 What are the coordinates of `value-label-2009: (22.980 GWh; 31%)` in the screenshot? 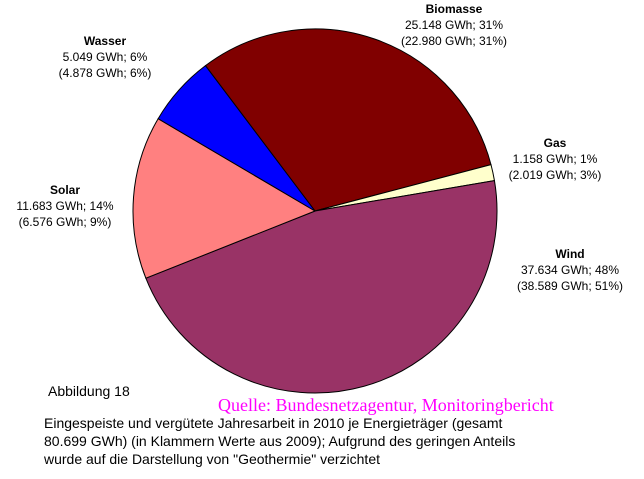 It's located at (454, 41).